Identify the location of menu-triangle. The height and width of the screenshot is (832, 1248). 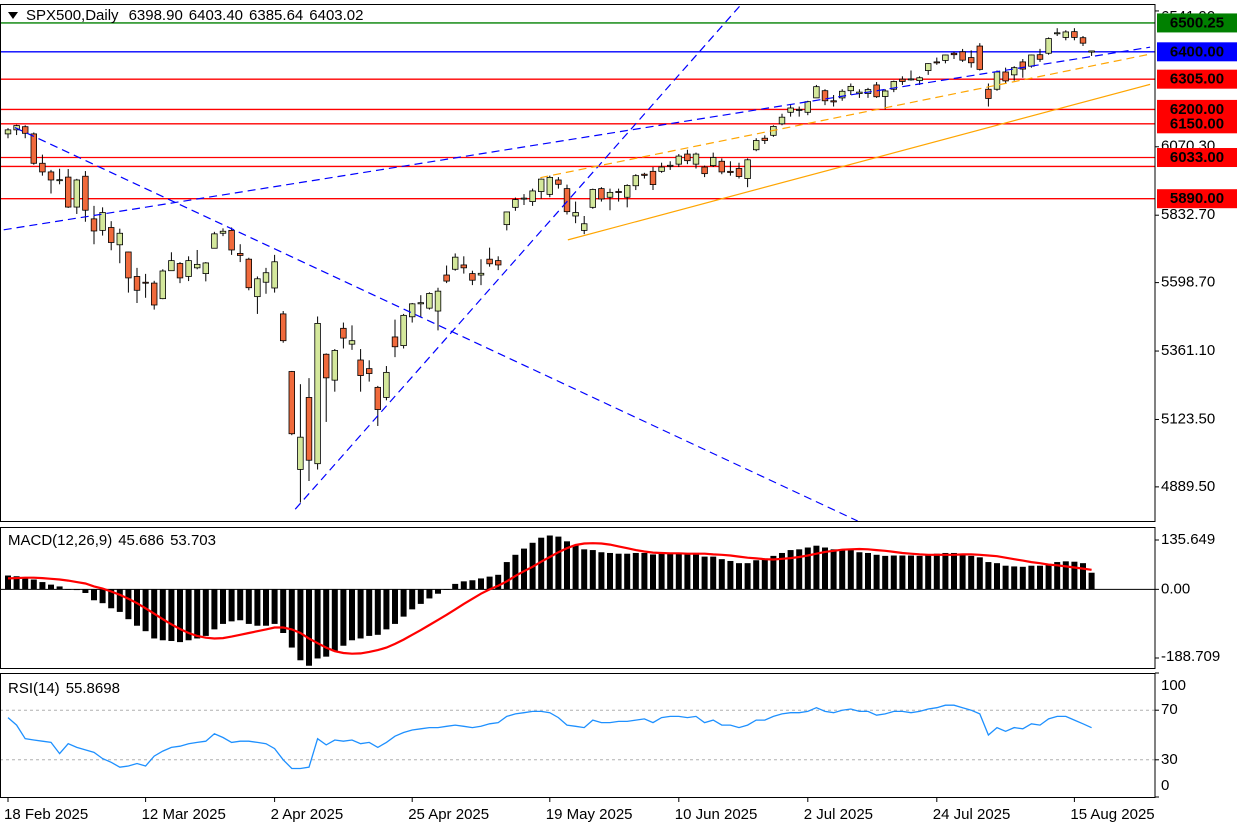
(13, 15).